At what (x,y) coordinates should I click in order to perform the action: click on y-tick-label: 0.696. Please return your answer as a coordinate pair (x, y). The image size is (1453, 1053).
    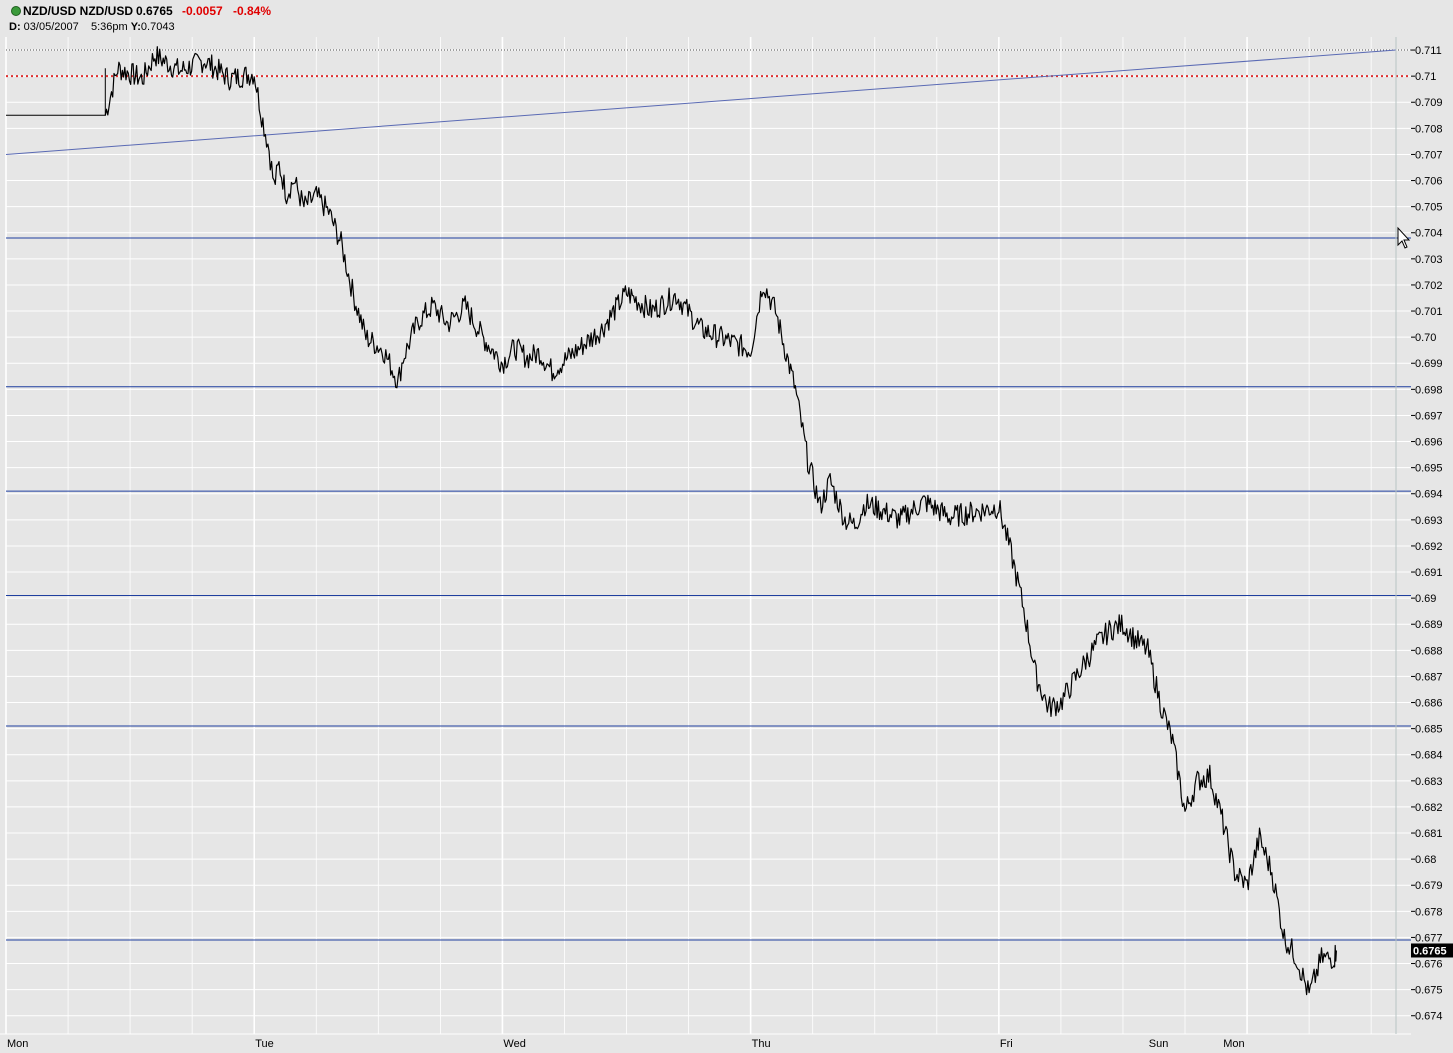
    Looking at the image, I should click on (1429, 443).